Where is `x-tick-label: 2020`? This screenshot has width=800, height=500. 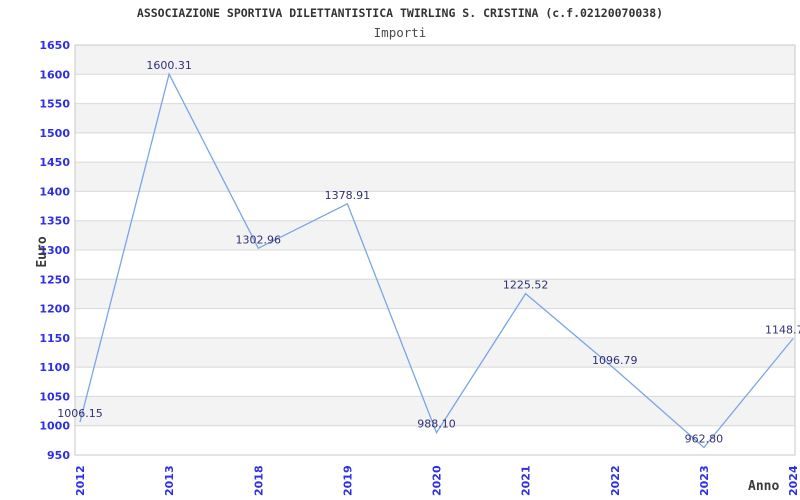
x-tick-label: 2020 is located at coordinates (437, 480).